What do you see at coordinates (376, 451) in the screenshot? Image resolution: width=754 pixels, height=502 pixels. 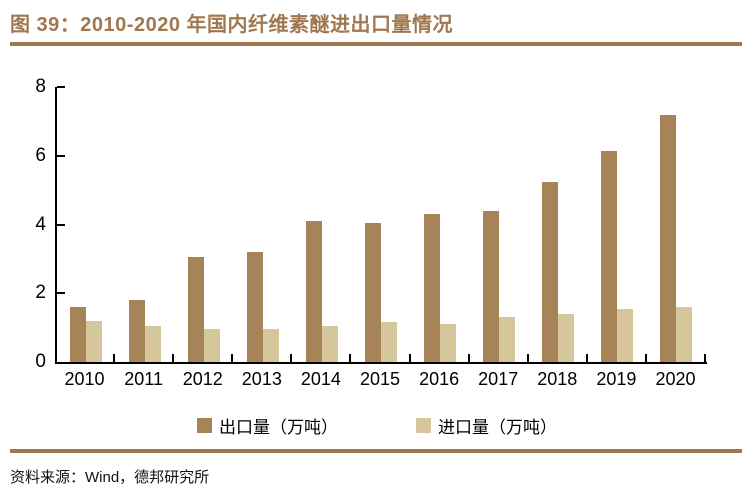 I see `footer-divider-line` at bounding box center [376, 451].